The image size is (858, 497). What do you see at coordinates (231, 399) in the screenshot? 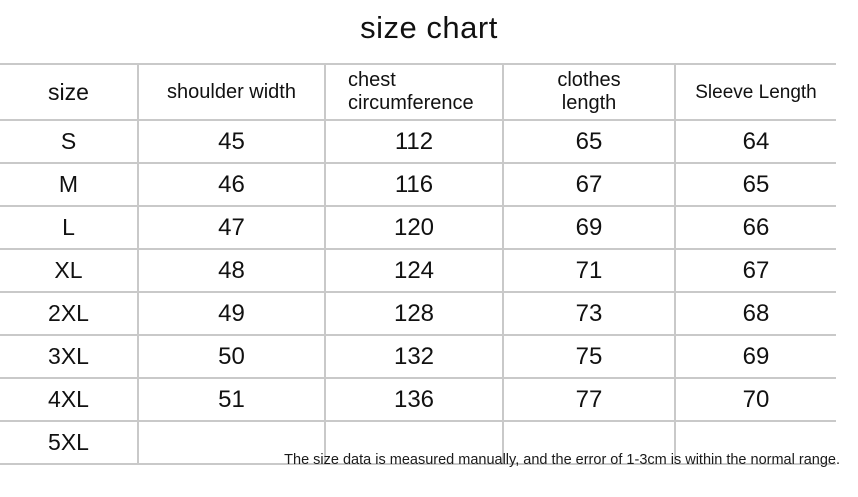
I see `cell-shoulder-width: 51` at bounding box center [231, 399].